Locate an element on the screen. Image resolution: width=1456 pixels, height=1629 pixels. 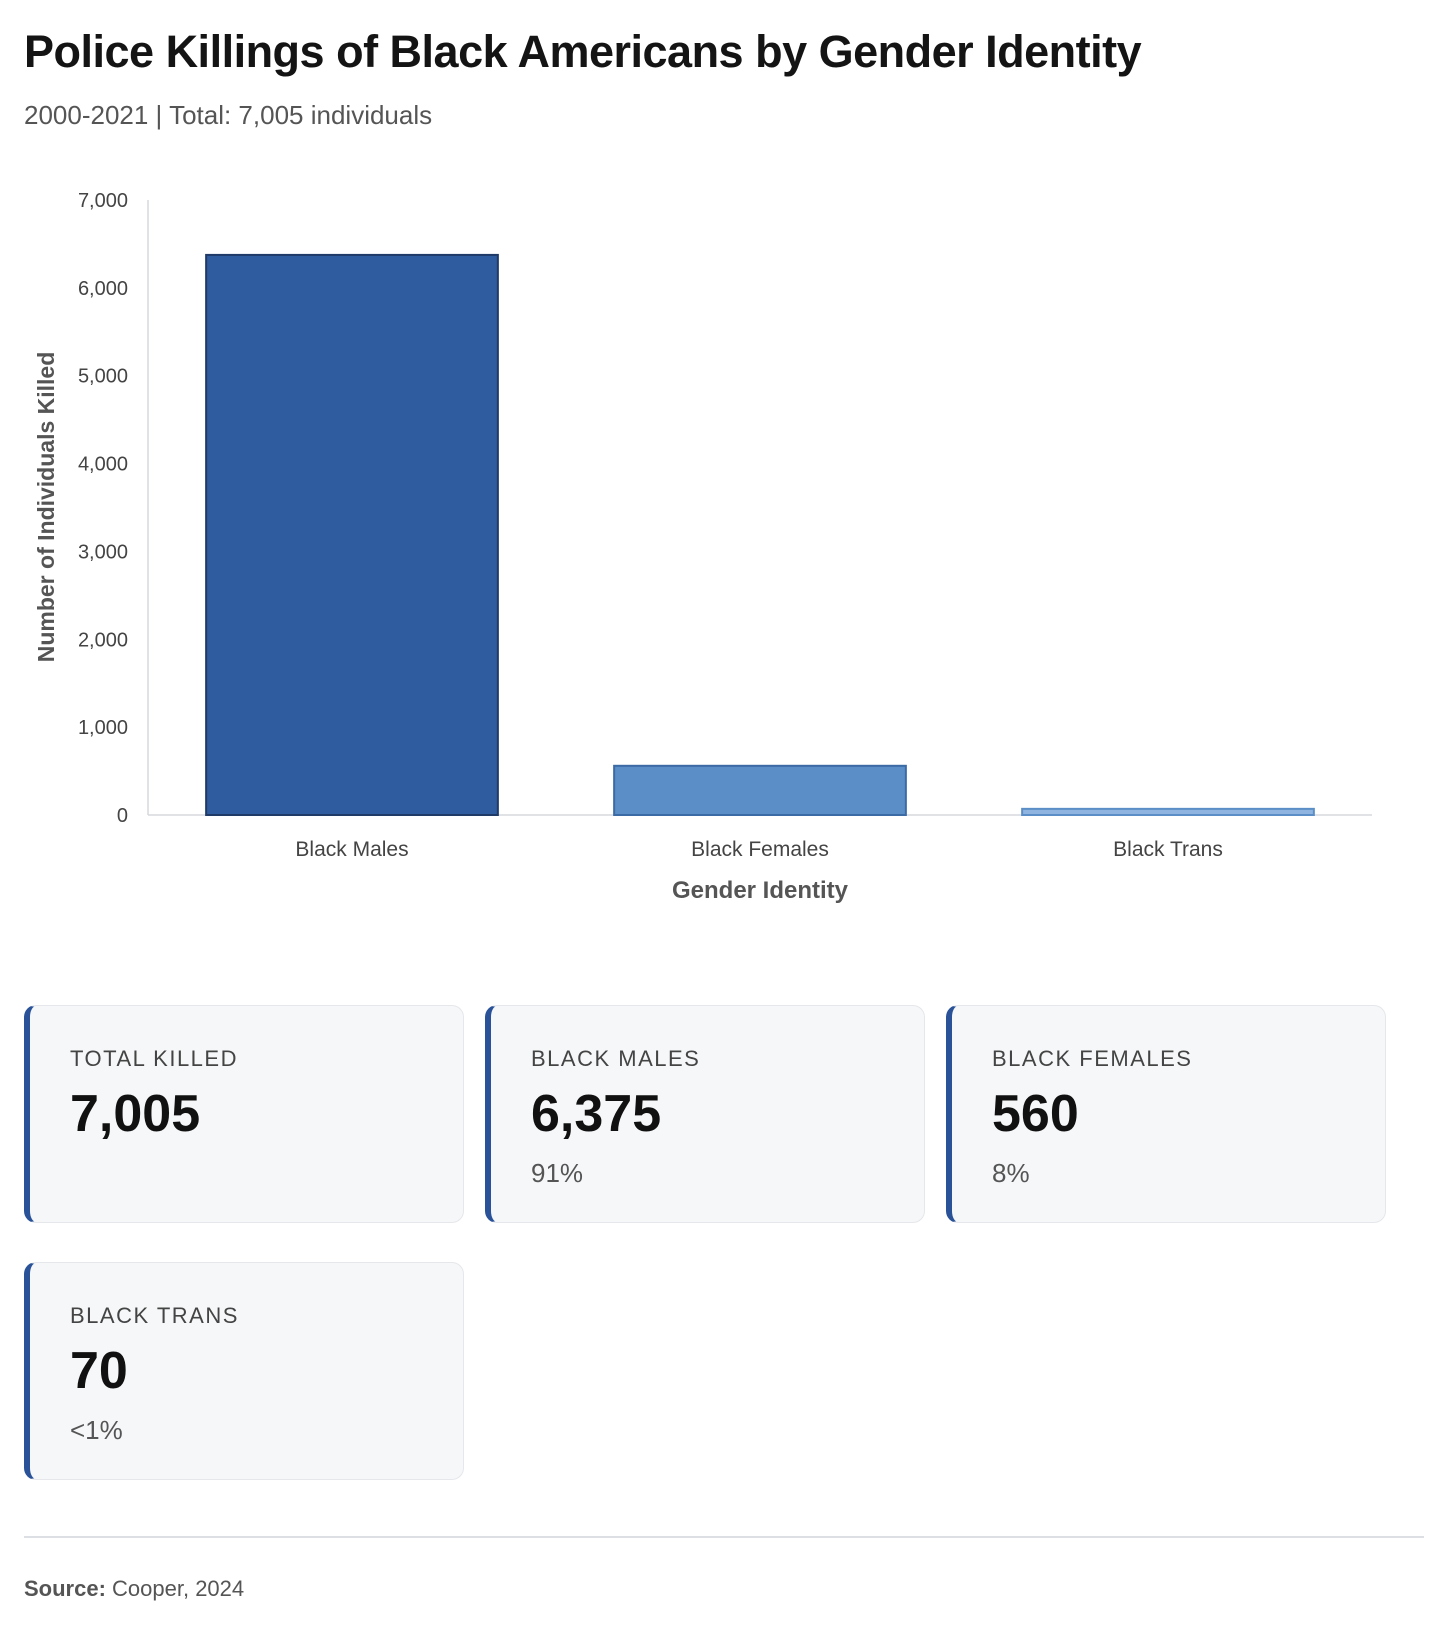
stat-label: BLACK TRANS is located at coordinates (154, 1315).